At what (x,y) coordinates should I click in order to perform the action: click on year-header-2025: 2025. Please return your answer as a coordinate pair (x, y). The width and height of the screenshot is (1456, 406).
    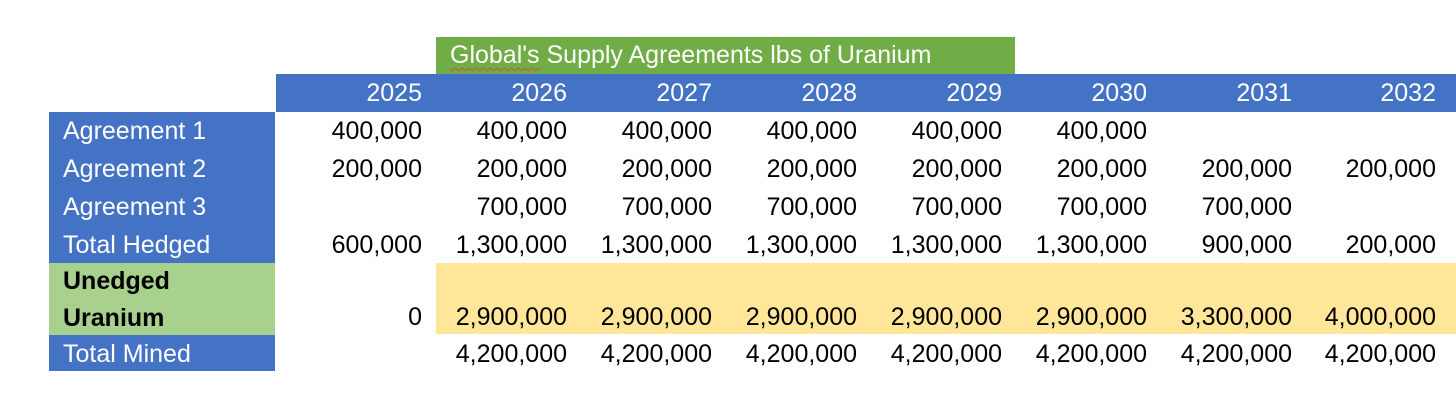
    Looking at the image, I should click on (394, 93).